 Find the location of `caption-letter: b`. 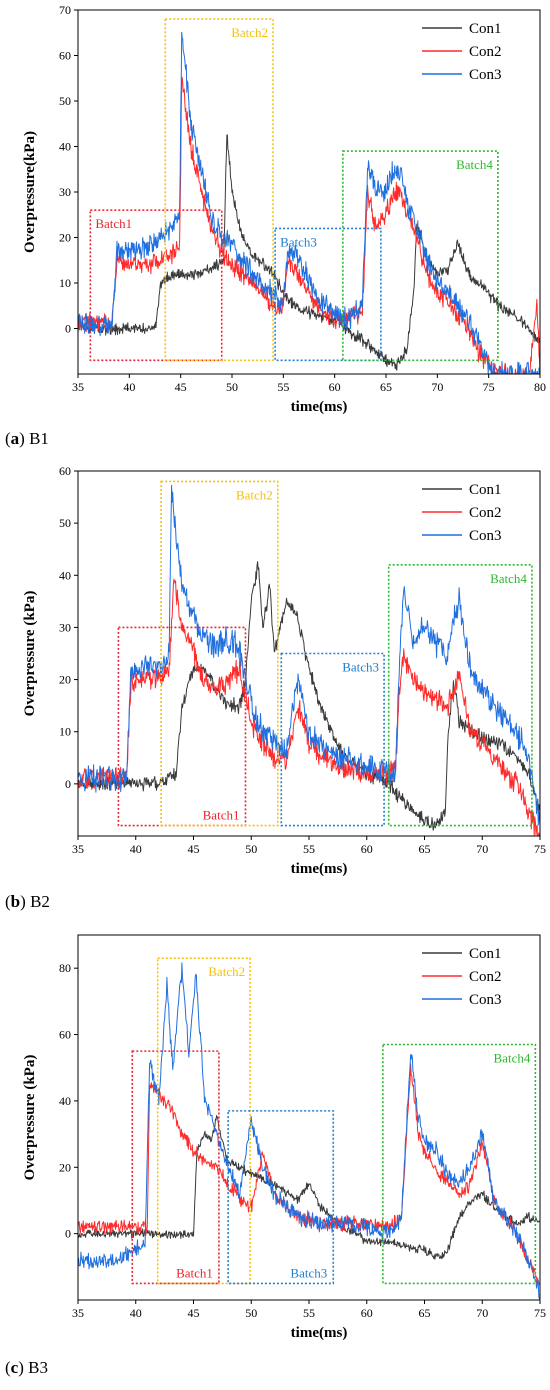

caption-letter: b is located at coordinates (15, 901).